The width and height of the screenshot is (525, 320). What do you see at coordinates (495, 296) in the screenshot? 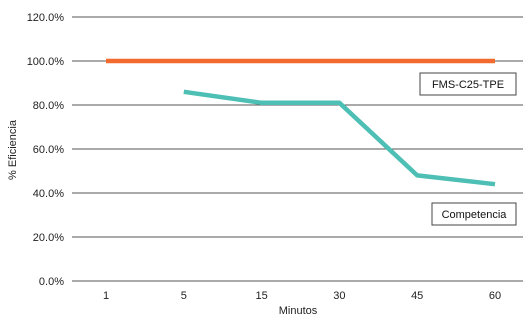
I see `x-tick-label: 60` at bounding box center [495, 296].